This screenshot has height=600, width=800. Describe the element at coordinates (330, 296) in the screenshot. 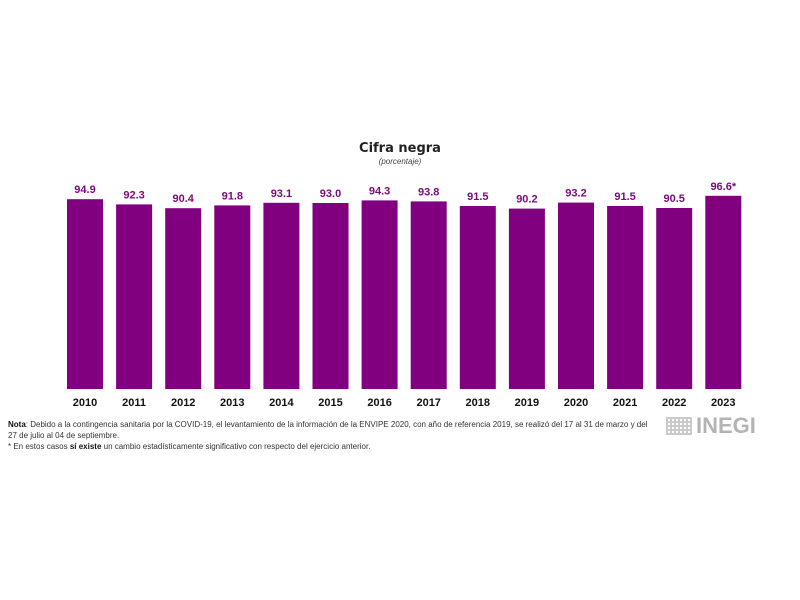

I see `bar-2015` at that location.